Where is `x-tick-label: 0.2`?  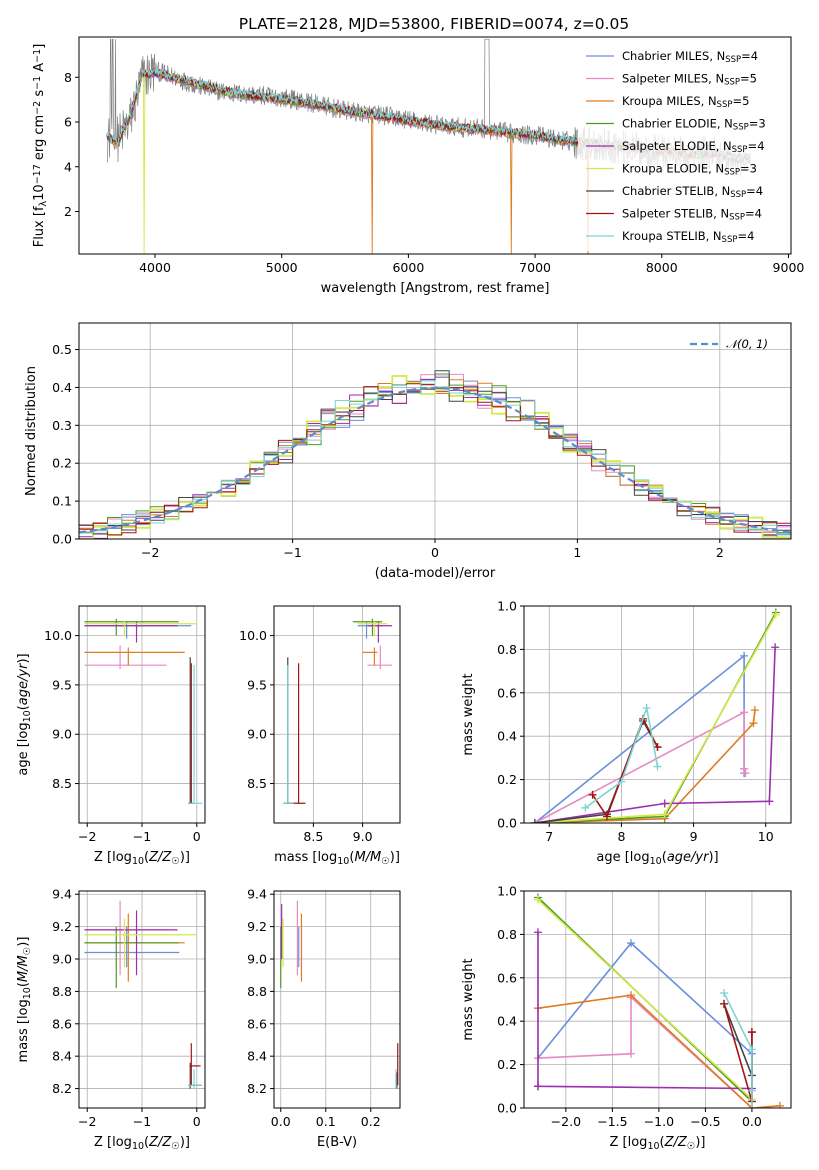 x-tick-label: 0.2 is located at coordinates (371, 1121).